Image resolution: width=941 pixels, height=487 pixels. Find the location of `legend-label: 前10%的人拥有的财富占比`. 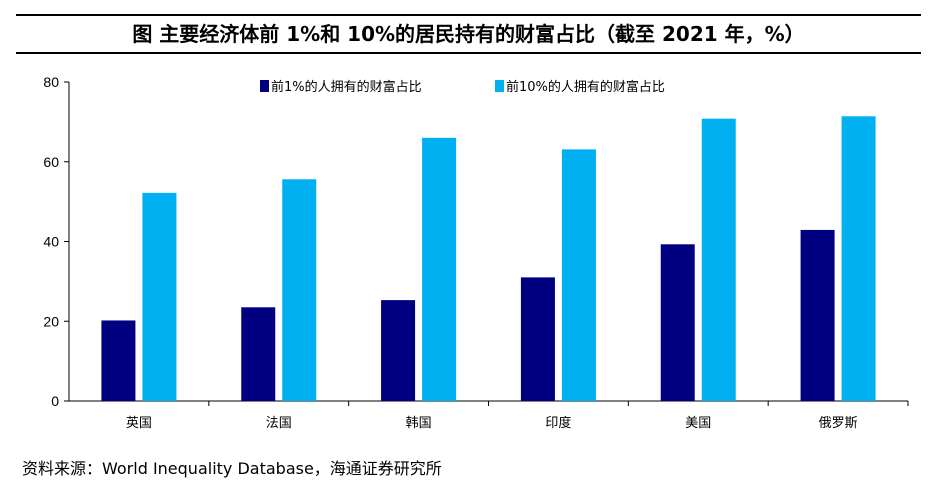

legend-label: 前10%的人拥有的财富占比 is located at coordinates (585, 87).